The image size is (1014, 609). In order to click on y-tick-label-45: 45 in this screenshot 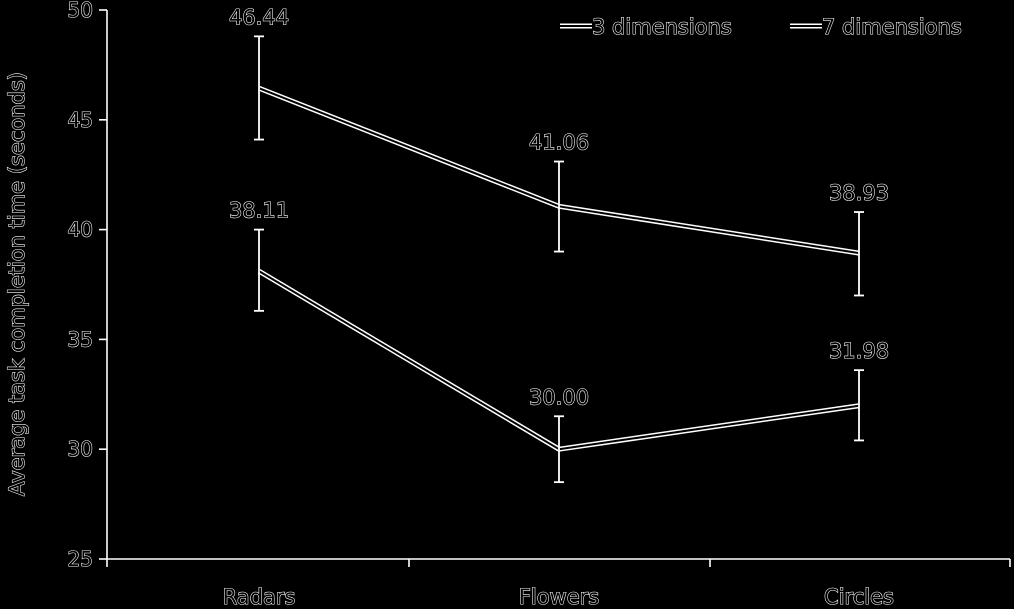, I will do `click(80, 120)`.